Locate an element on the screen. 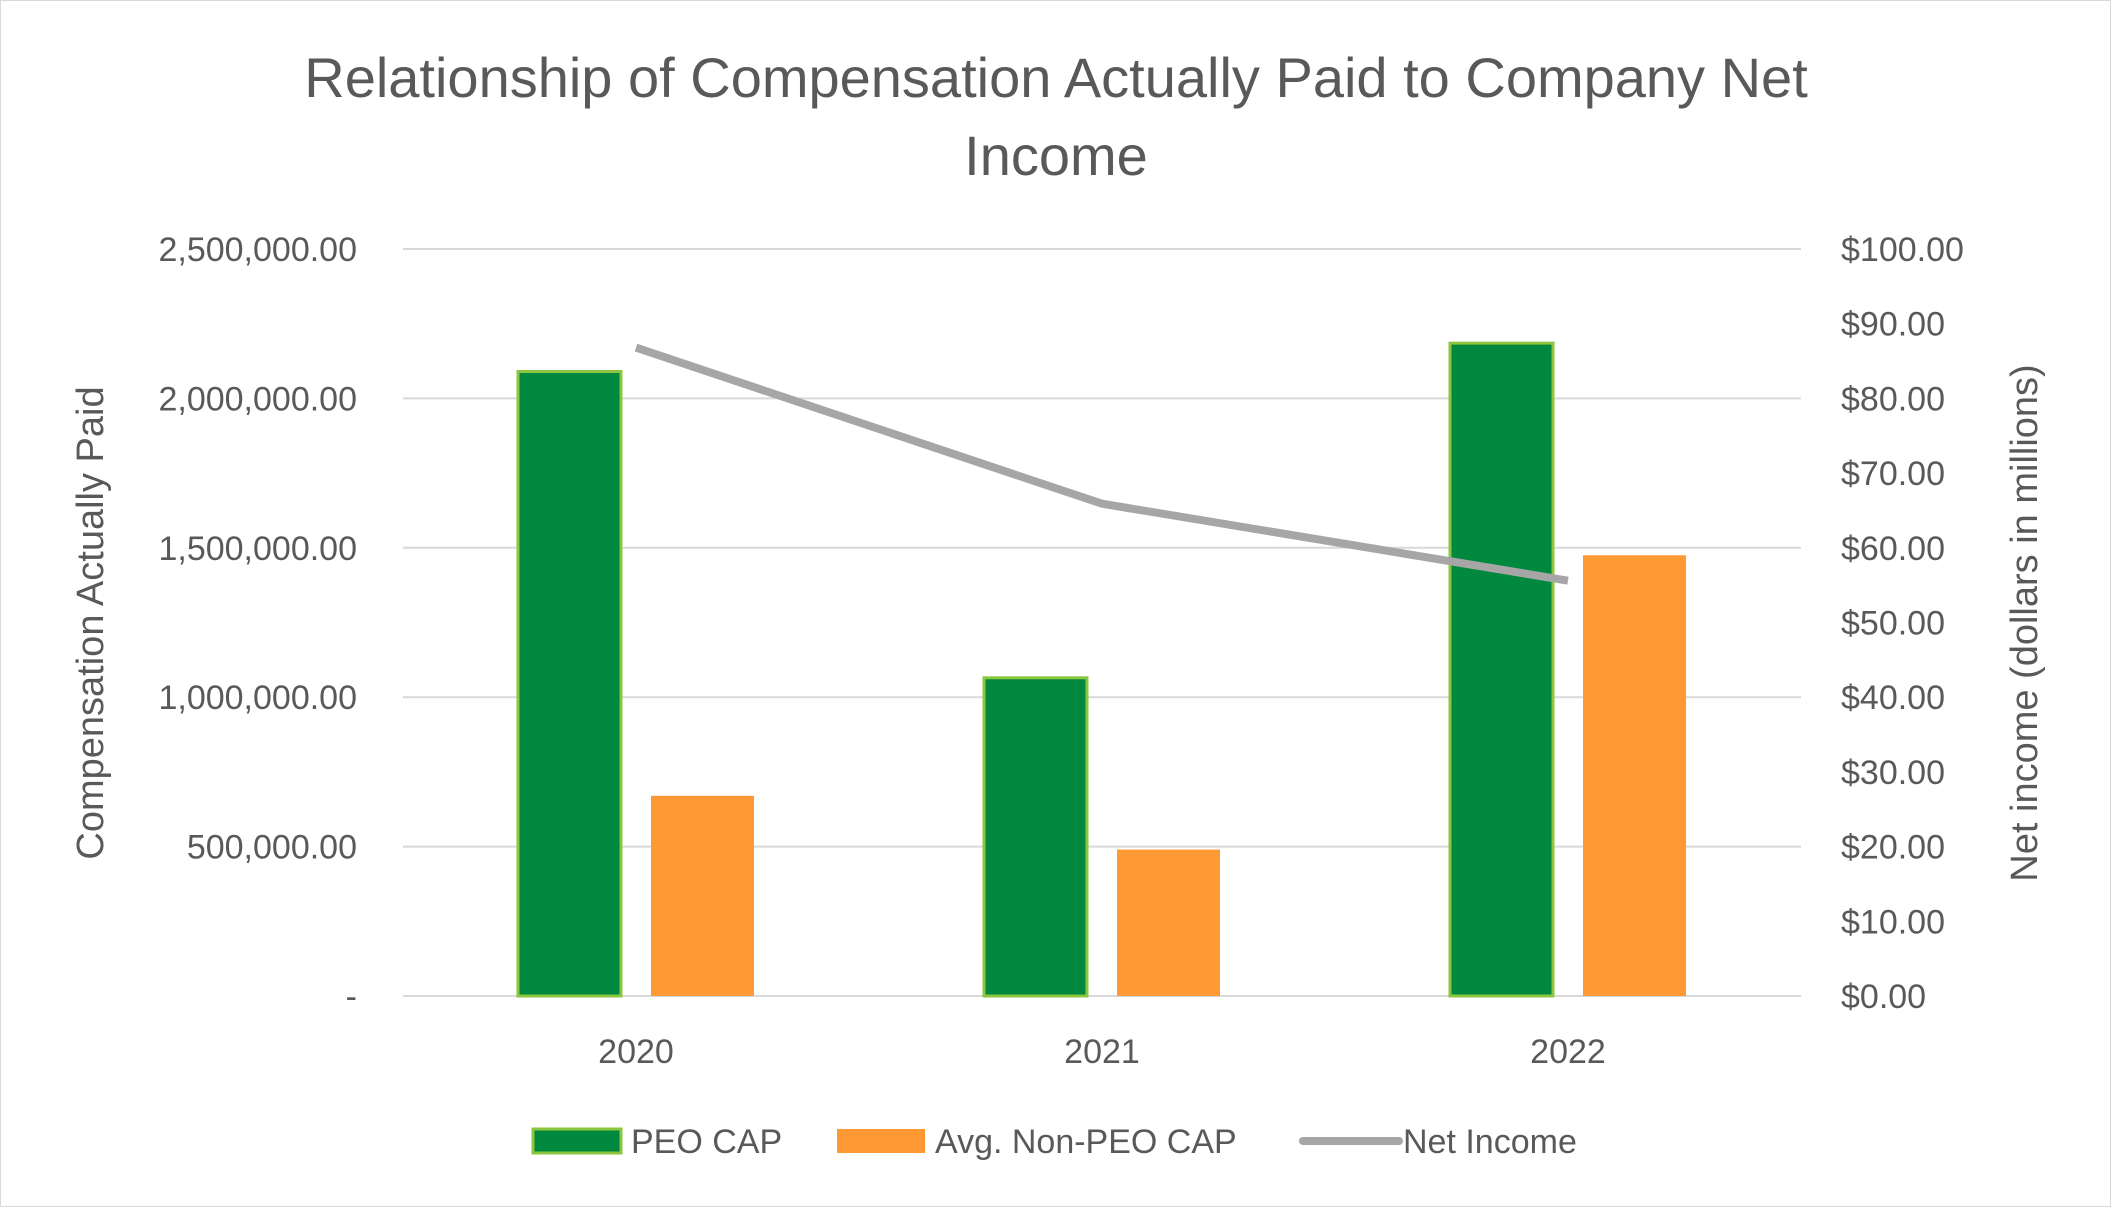 This screenshot has width=2113, height=1213. net-income-line-group is located at coordinates (1101, 464).